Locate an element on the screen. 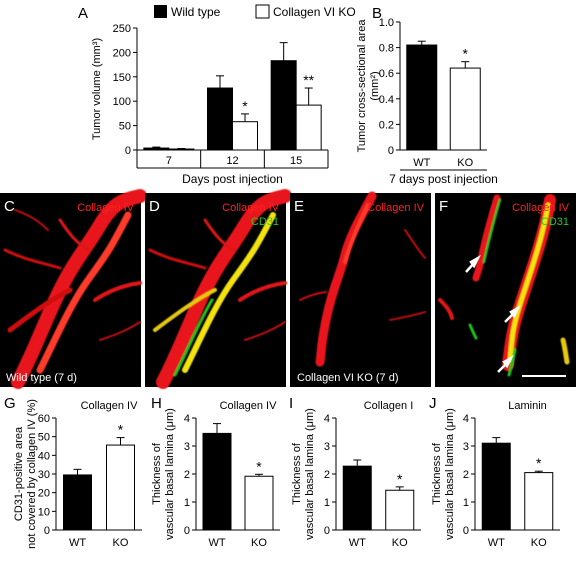 The image size is (576, 565). micrograph-c: C Collagen IV Wild type (7 d) is located at coordinates (73, 289).